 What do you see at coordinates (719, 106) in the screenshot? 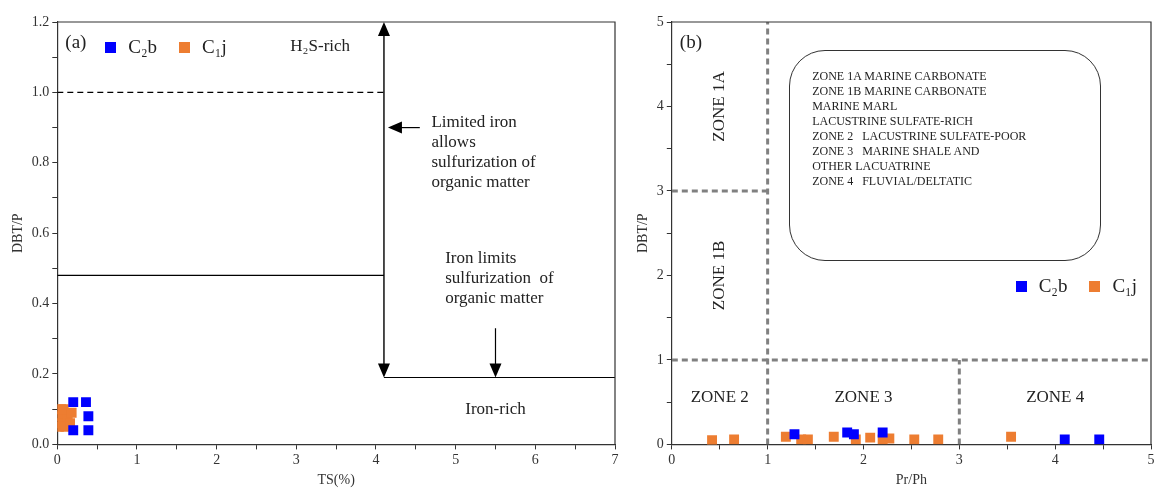
I see `annotation: ZONE 1A` at bounding box center [719, 106].